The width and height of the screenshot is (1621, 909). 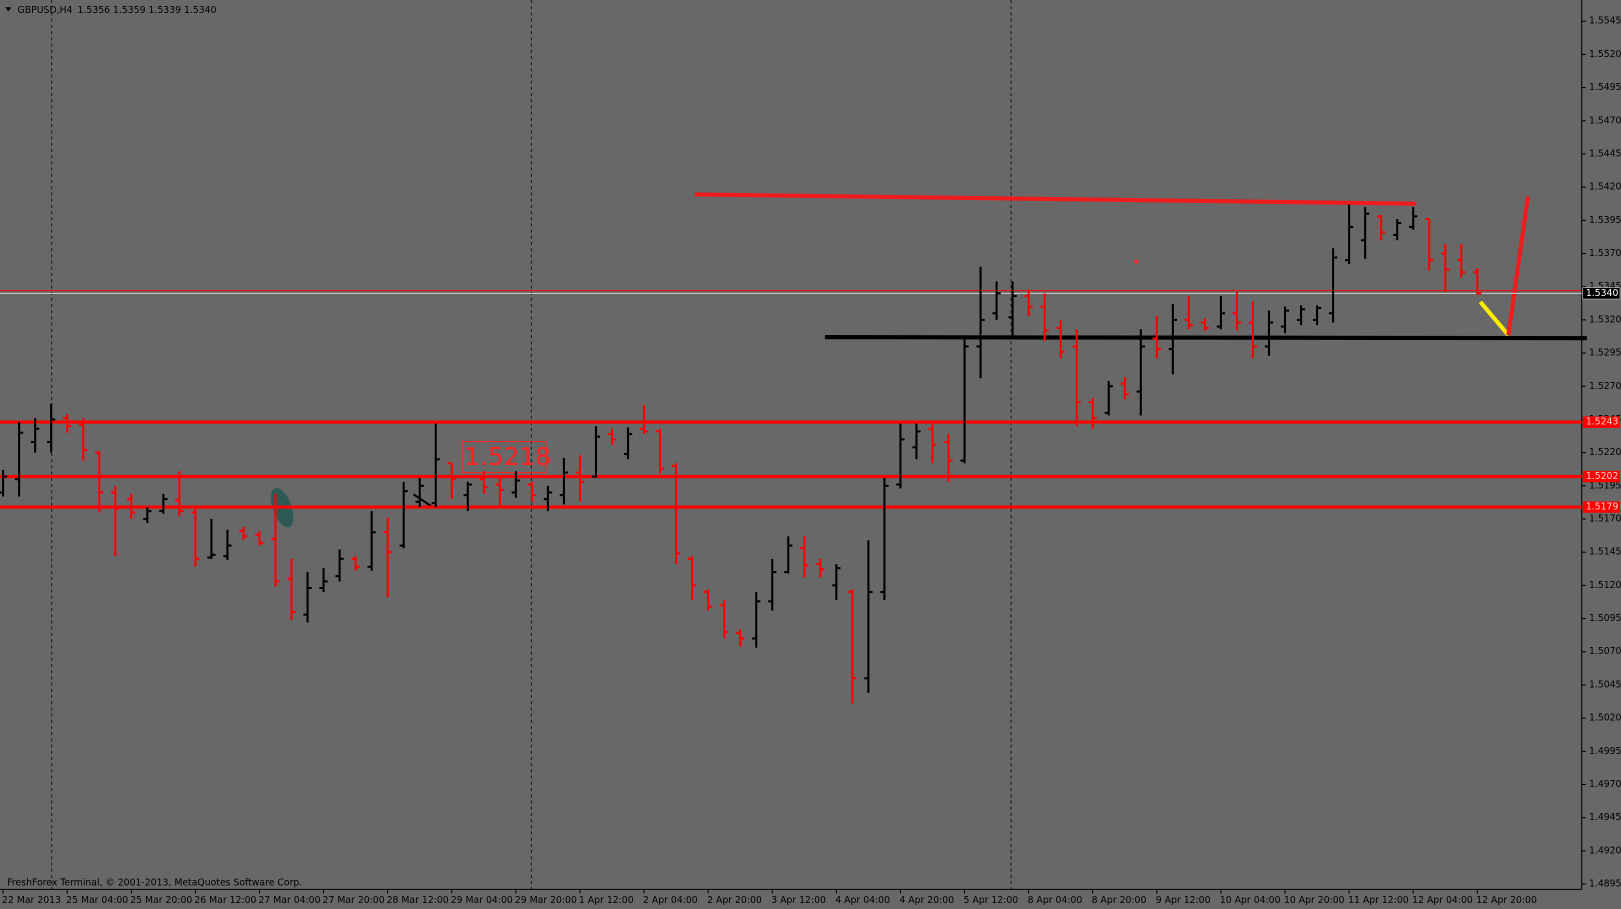 What do you see at coordinates (1605, 485) in the screenshot?
I see `y-tick-label: 1.5195` at bounding box center [1605, 485].